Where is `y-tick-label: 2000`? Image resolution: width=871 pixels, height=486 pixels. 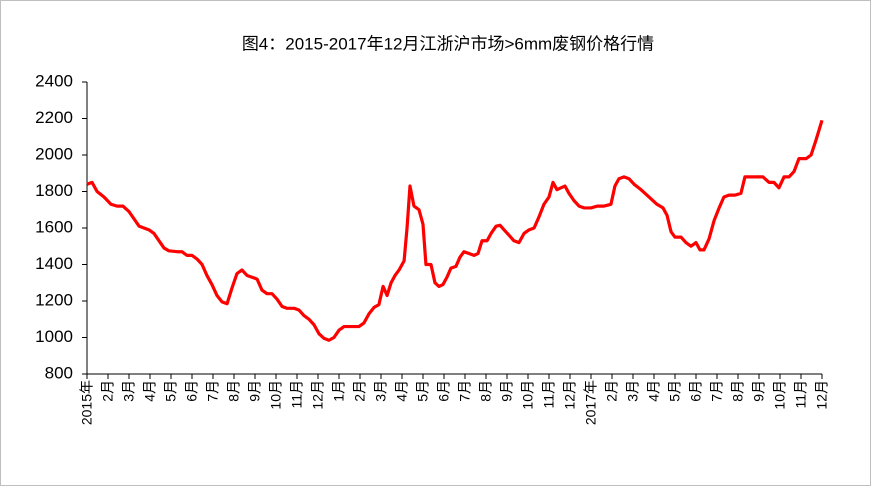 y-tick-label: 2000 is located at coordinates (54, 153).